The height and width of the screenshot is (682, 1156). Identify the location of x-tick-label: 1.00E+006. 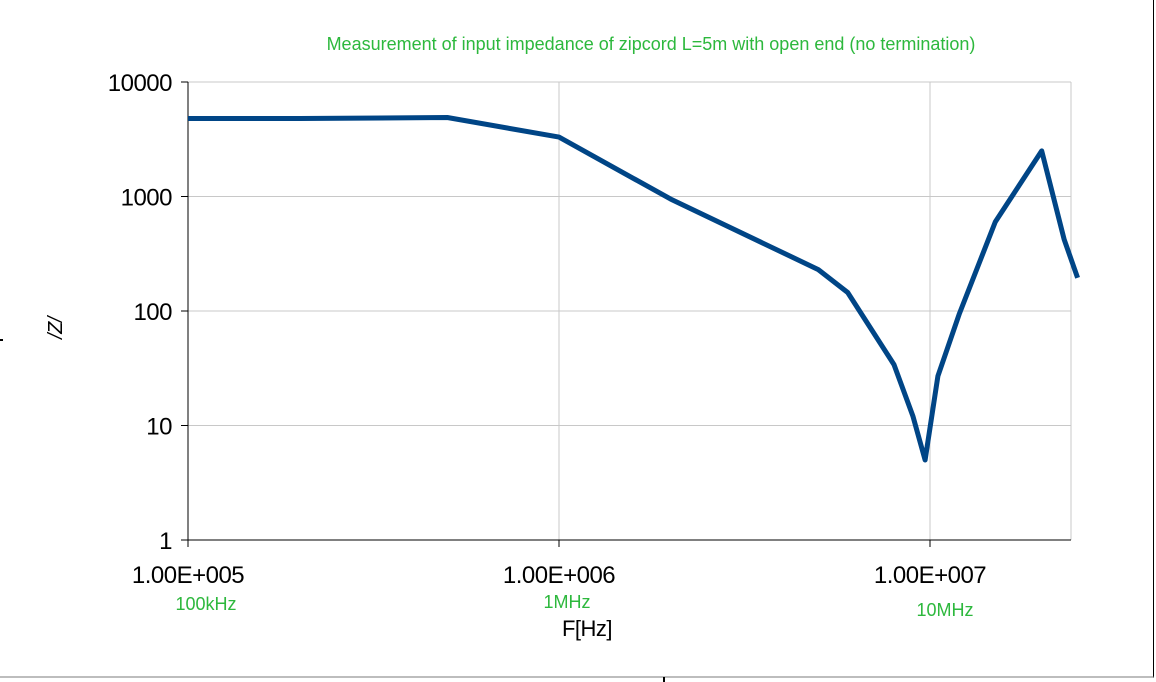
(559, 575).